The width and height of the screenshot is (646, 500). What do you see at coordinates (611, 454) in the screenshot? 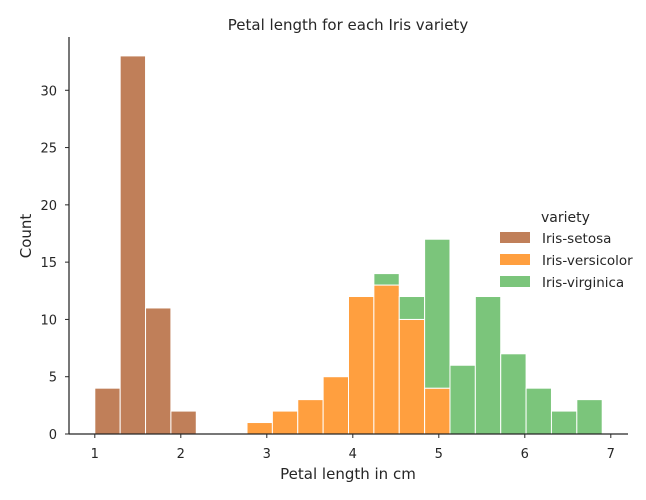
I see `x-tick-label: 7` at bounding box center [611, 454].